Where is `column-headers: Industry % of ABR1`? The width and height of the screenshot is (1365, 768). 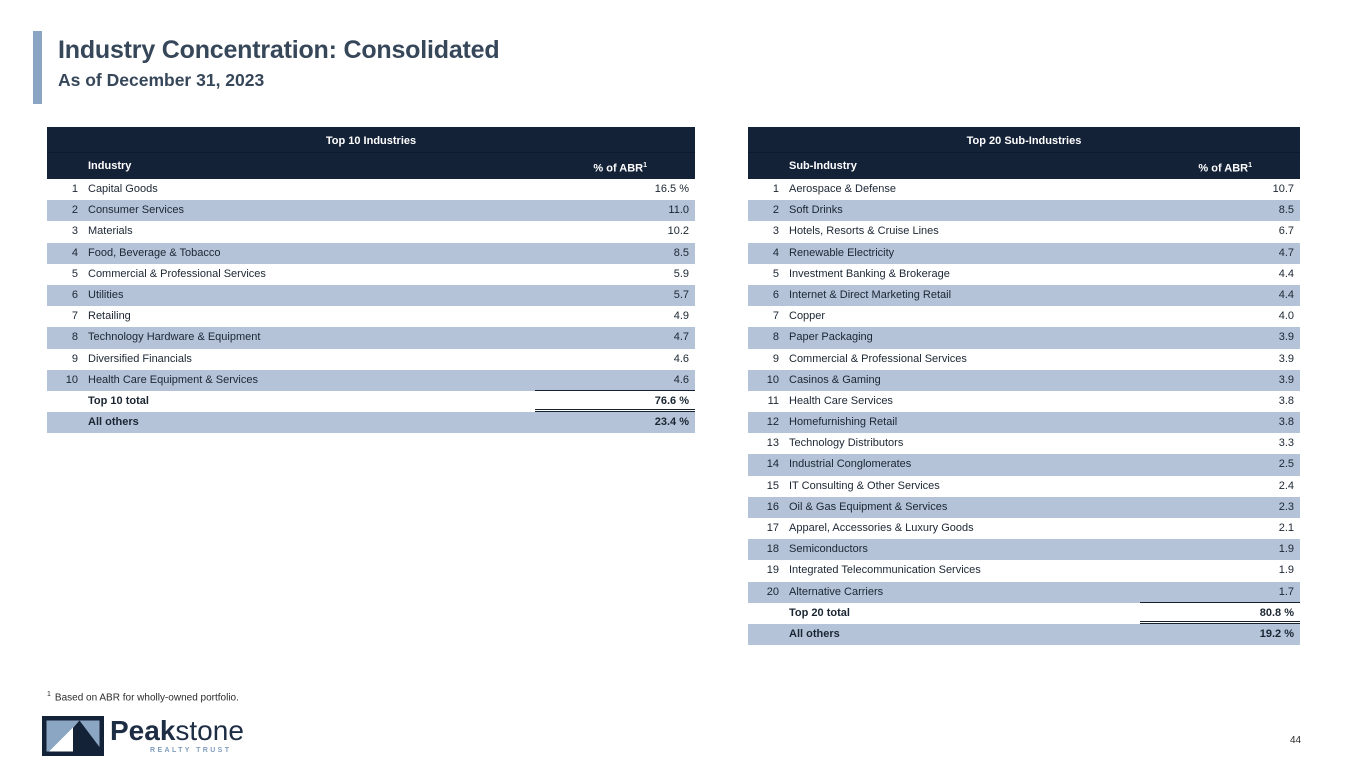
column-headers: Industry % of ABR1 is located at coordinates (371, 166).